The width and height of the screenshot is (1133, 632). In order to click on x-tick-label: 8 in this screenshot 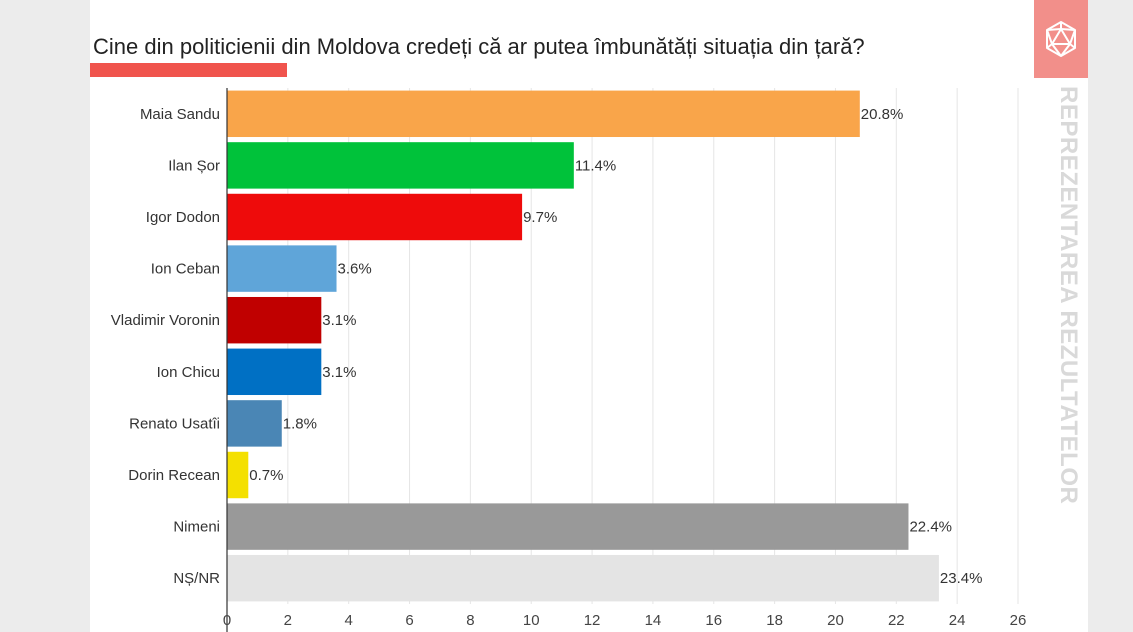, I will do `click(470, 620)`.